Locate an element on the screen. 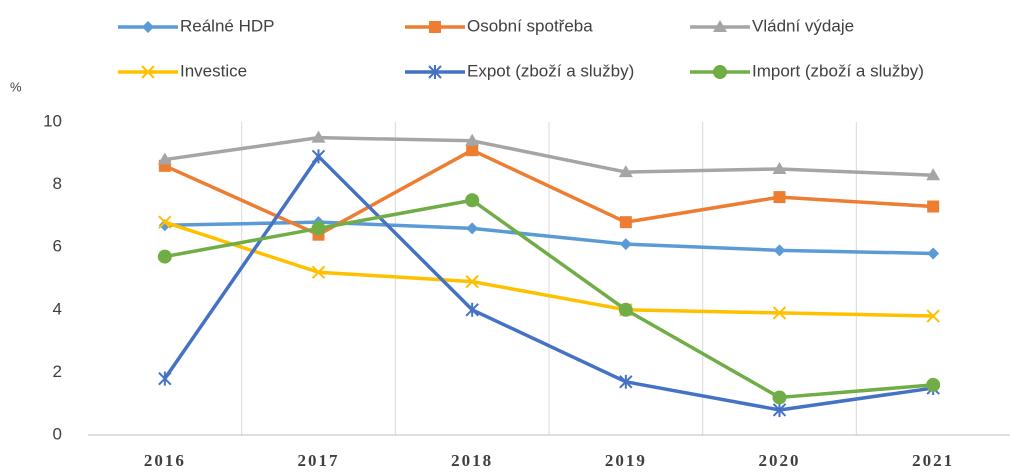  y-unit-label: % is located at coordinates (16, 86).